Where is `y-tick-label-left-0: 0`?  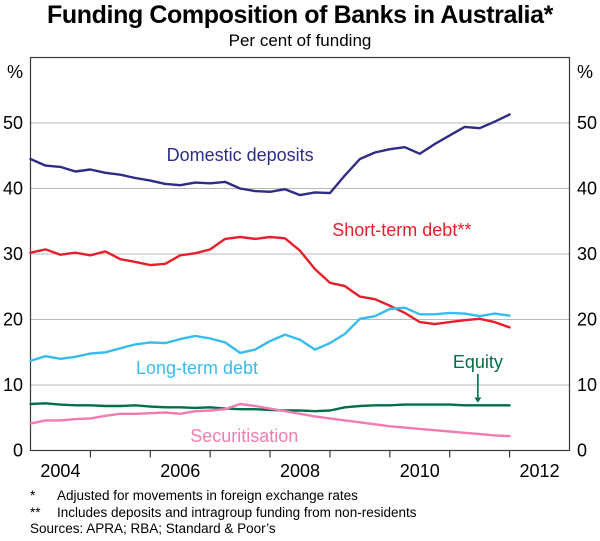 y-tick-label-left-0: 0 is located at coordinates (18, 451).